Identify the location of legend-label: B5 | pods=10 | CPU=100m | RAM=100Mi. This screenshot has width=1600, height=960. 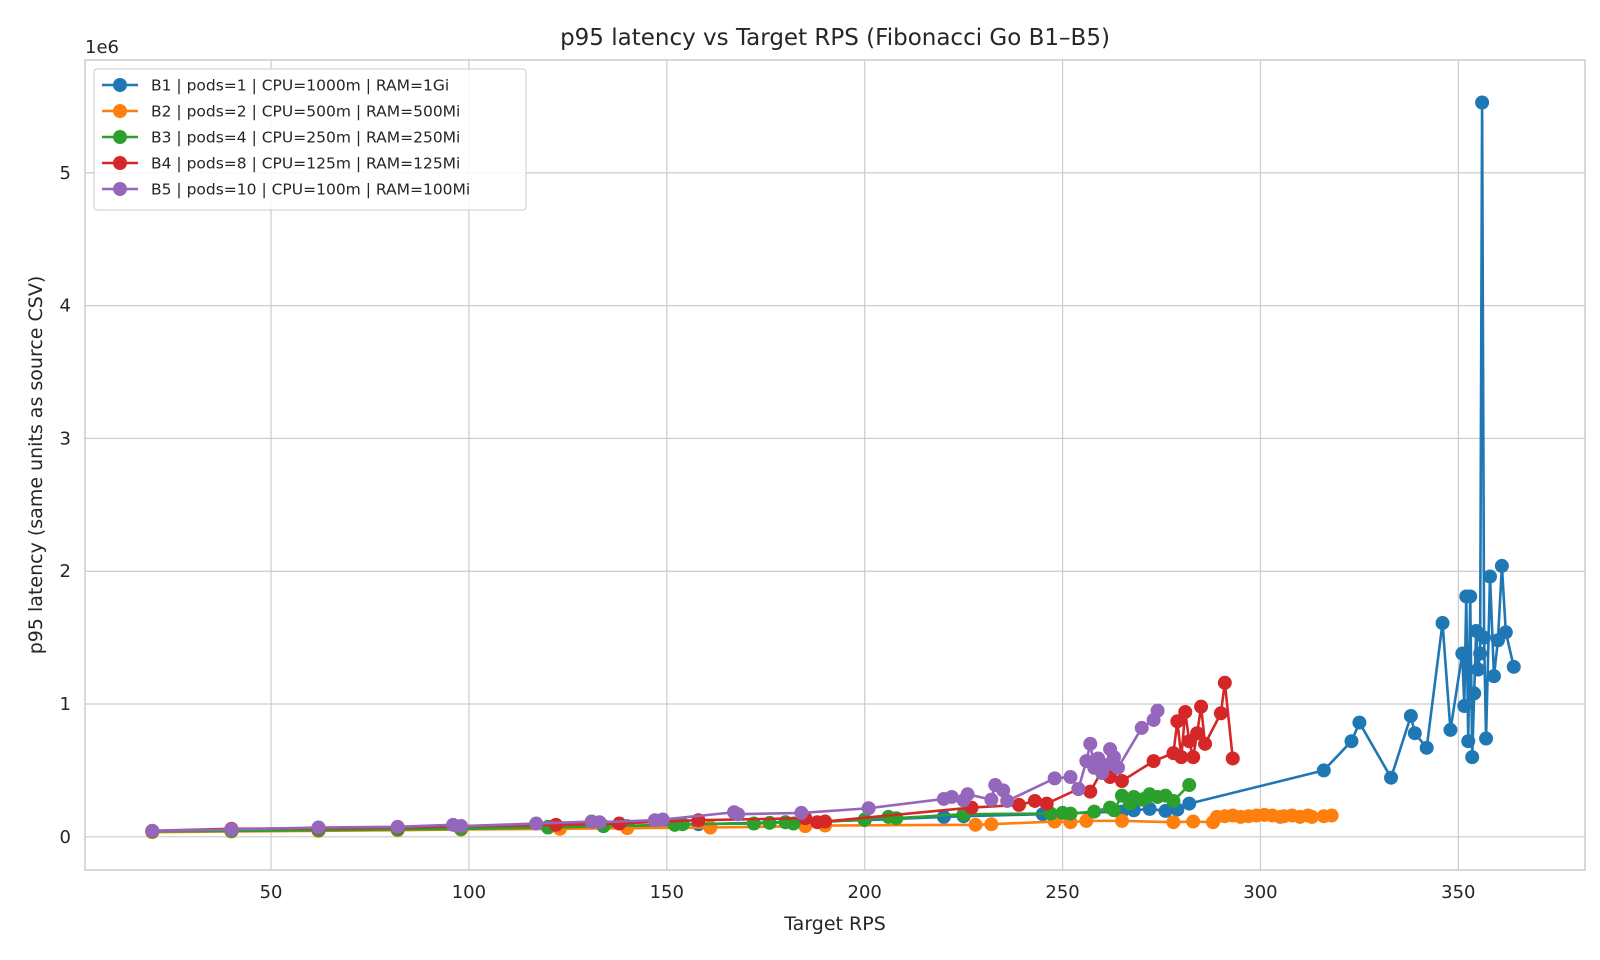
(310, 190).